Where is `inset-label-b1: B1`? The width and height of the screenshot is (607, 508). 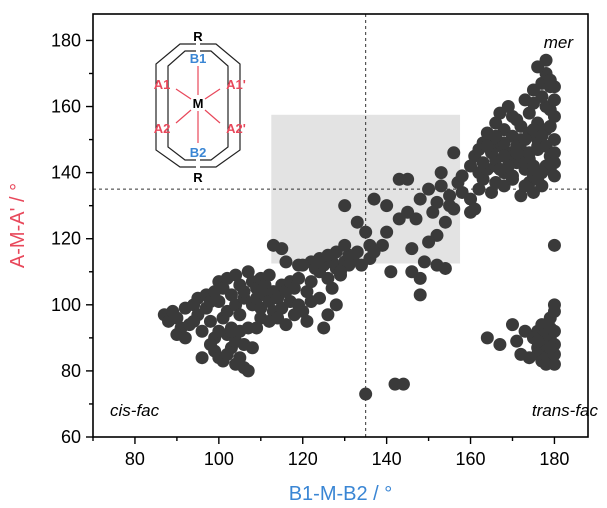
inset-label-b1: B1 is located at coordinates (198, 58).